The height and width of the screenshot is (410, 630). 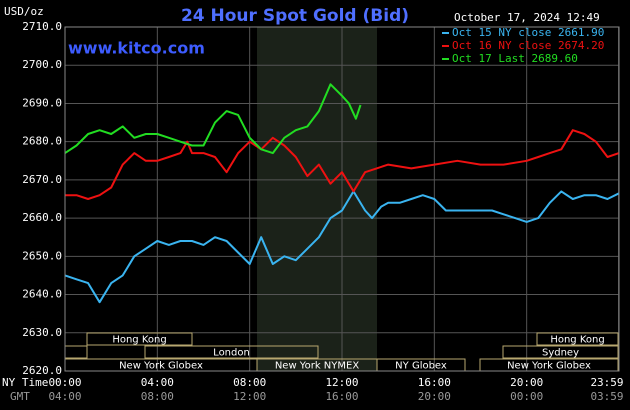 I want to click on x2-tick-label: 04:00, so click(x=64, y=396).